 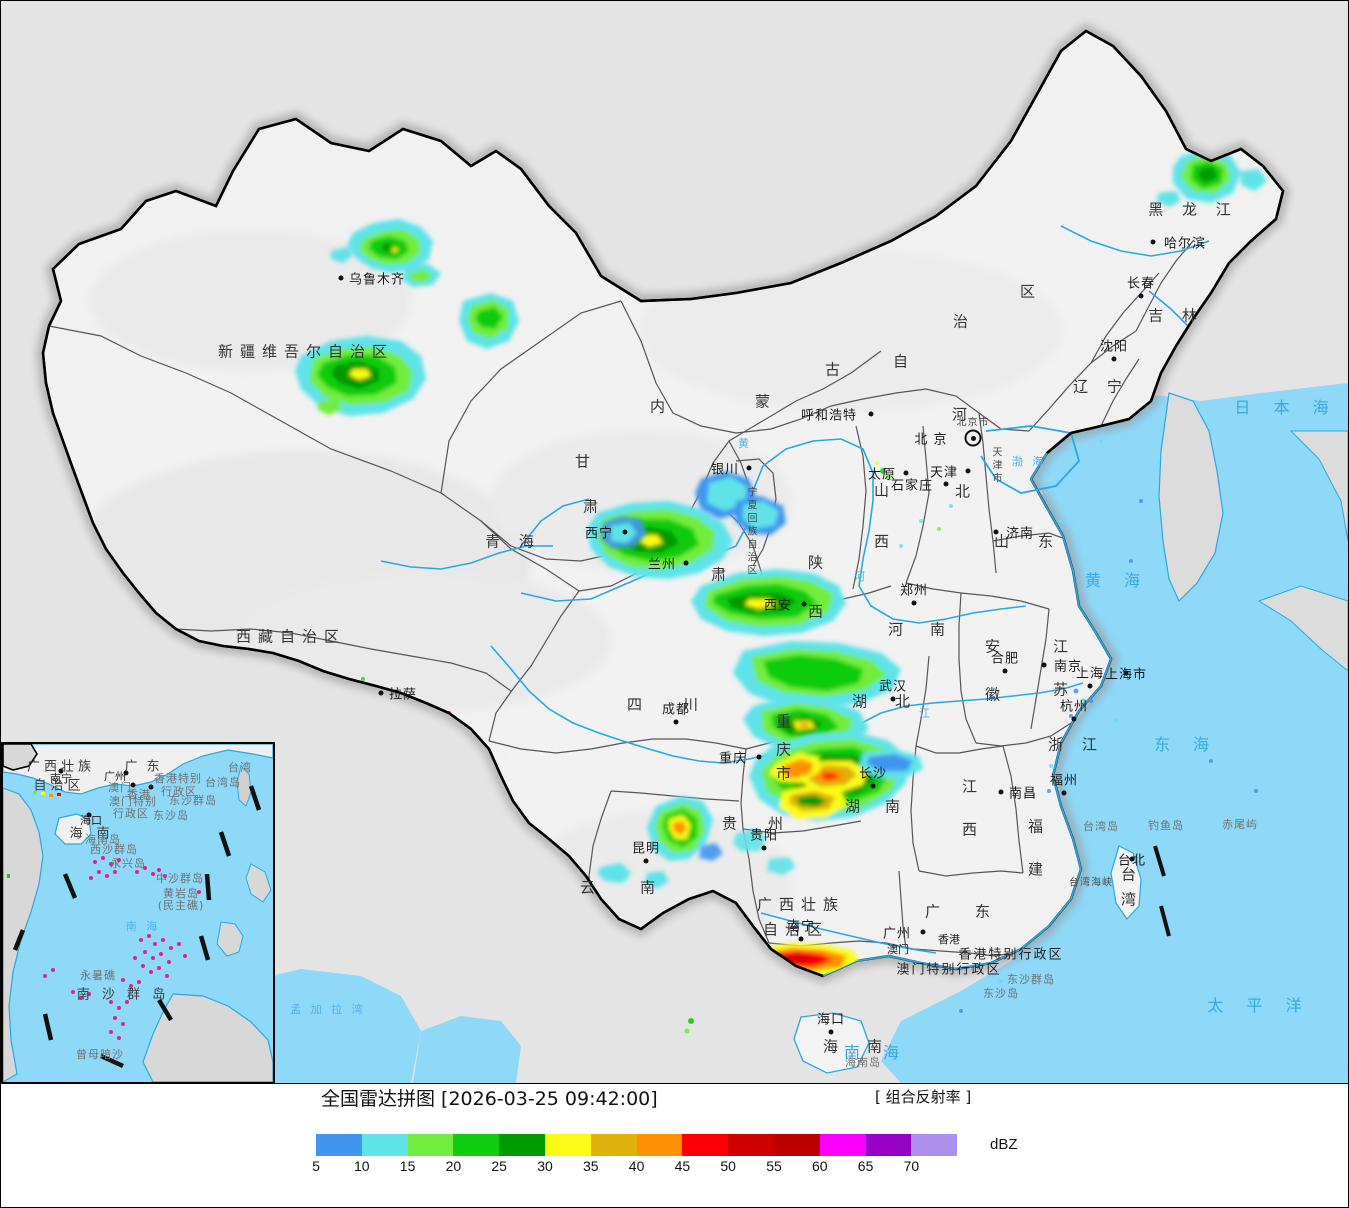 I want to click on product-type-label: [ 组合反射率 ], so click(x=923, y=1097).